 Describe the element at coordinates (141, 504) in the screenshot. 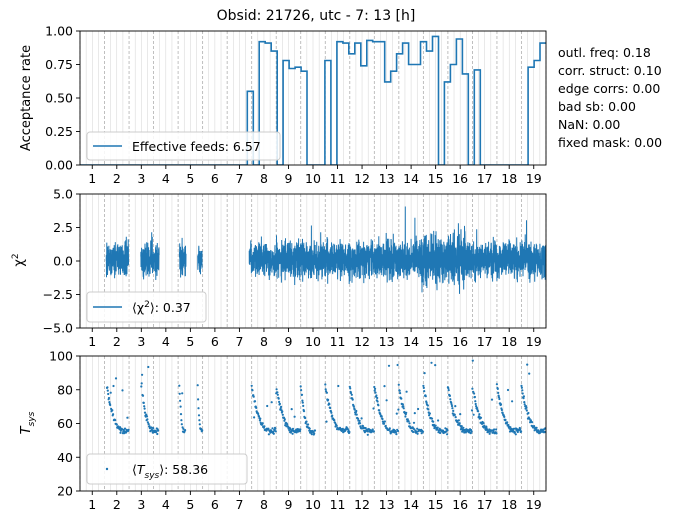

I see `x-tick-label: 3` at that location.